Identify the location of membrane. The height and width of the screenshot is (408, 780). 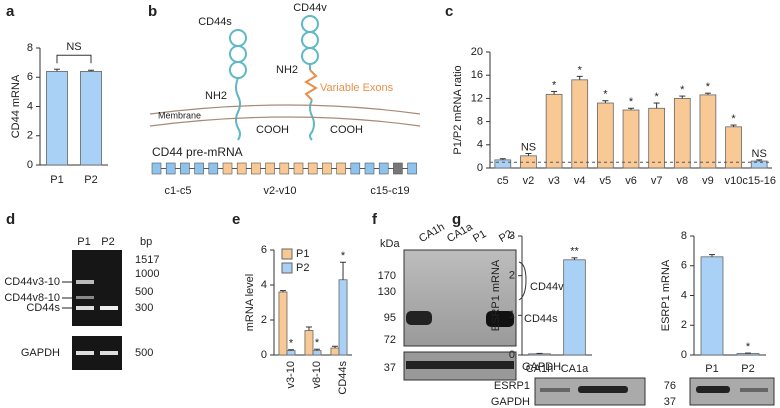
(285, 121).